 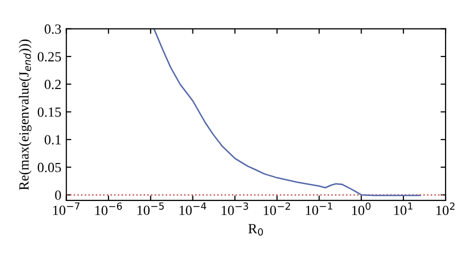 What do you see at coordinates (235, 209) in the screenshot?
I see `x-tick-label: 10$^{−3}$` at bounding box center [235, 209].